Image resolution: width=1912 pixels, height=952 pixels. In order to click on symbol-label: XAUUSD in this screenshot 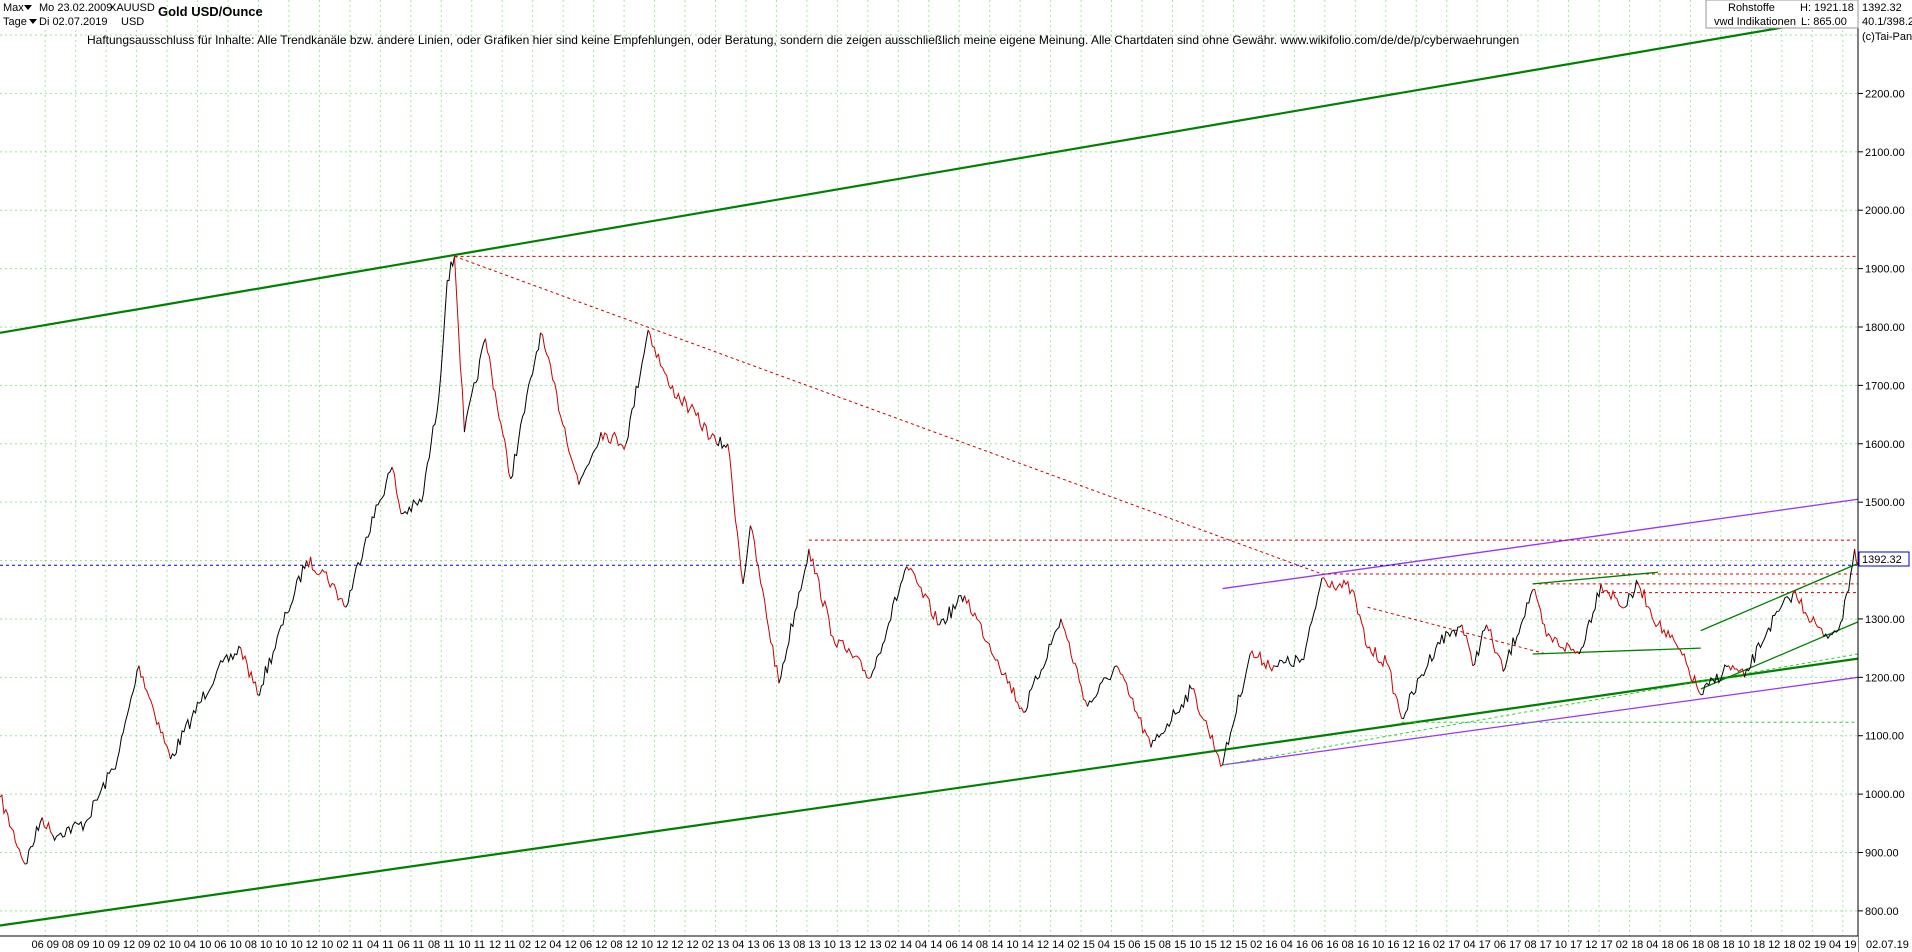, I will do `click(132, 8)`.